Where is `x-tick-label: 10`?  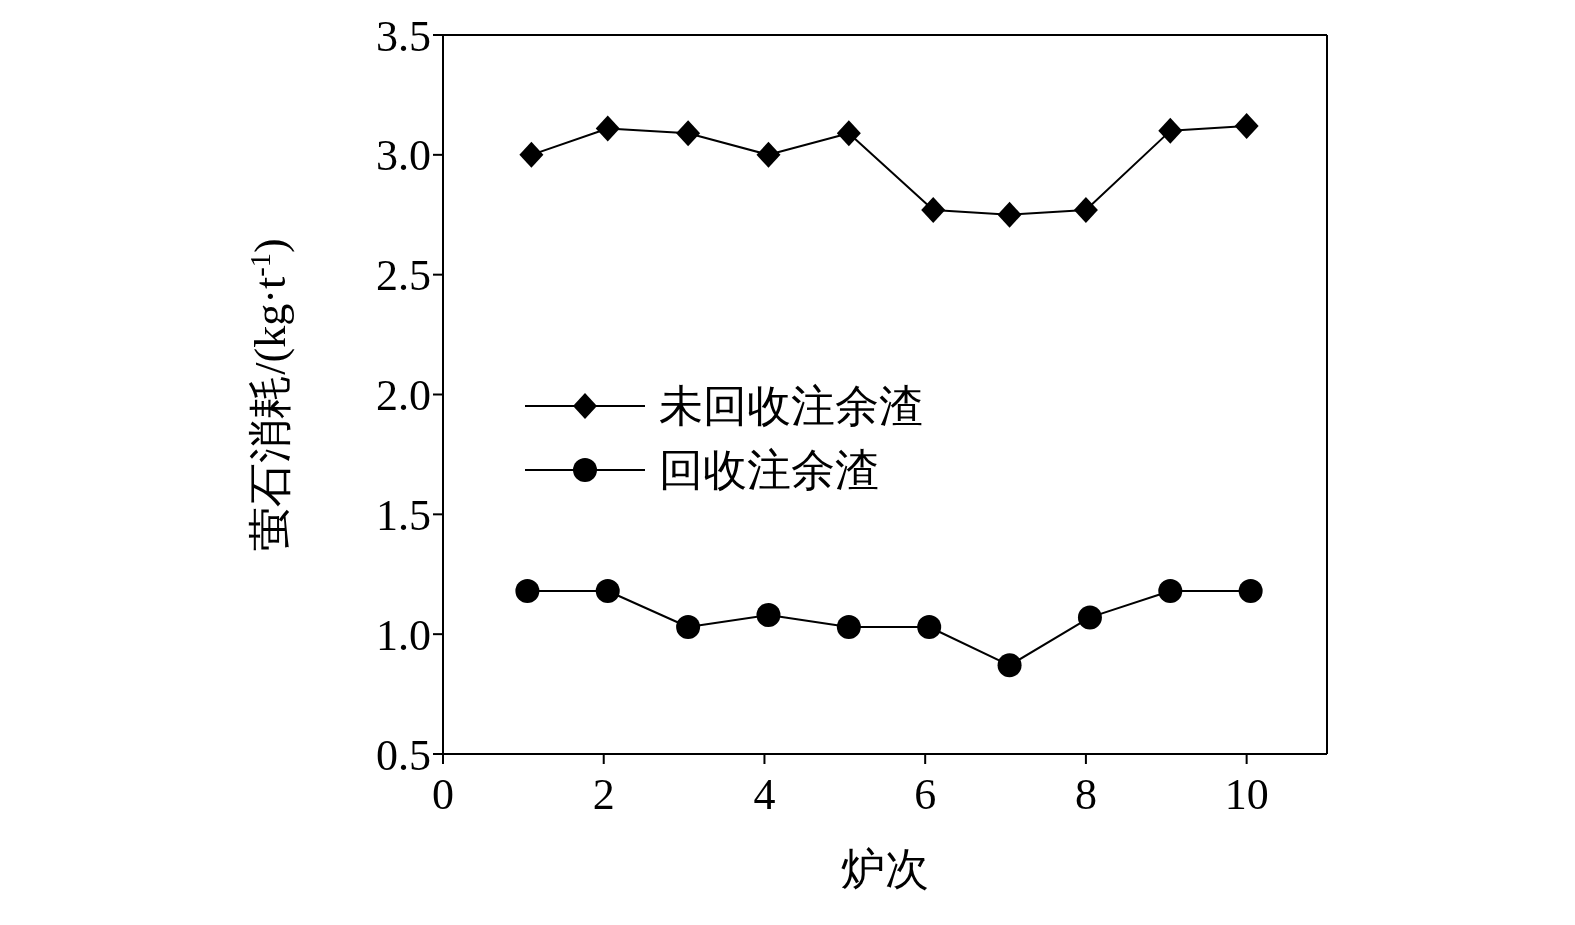
x-tick-label: 10 is located at coordinates (1246, 795).